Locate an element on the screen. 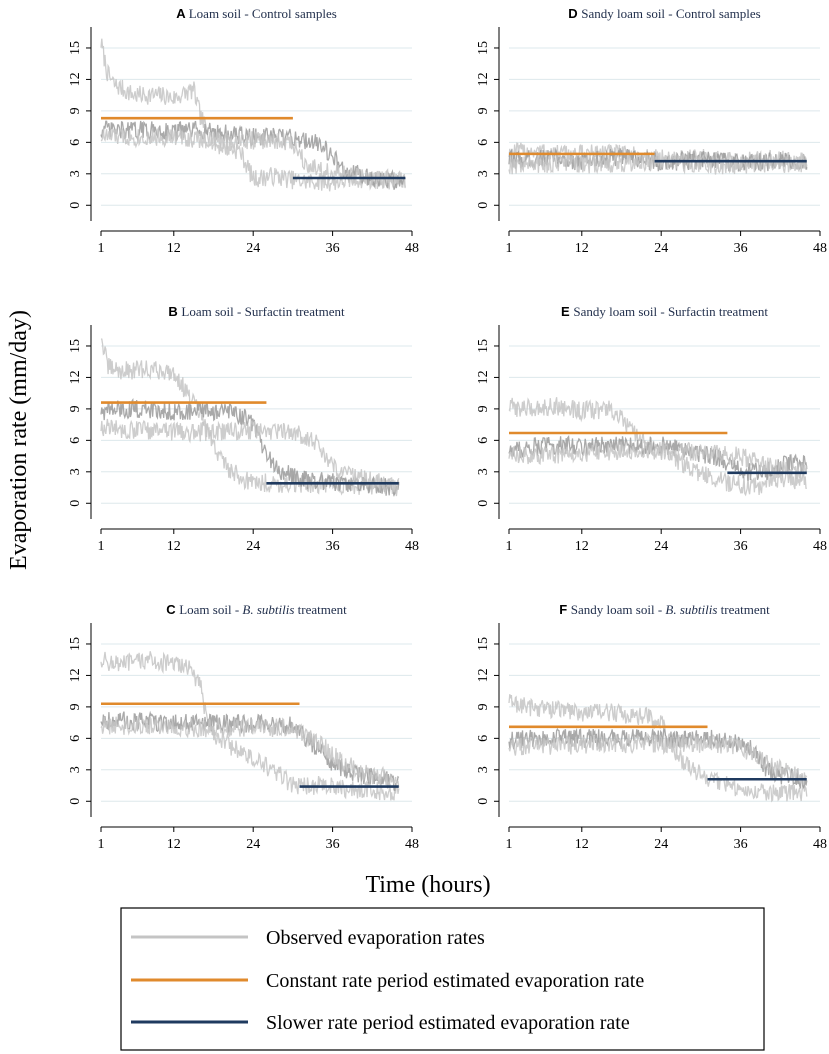  xtick-label-a-24: 24 is located at coordinates (253, 248).